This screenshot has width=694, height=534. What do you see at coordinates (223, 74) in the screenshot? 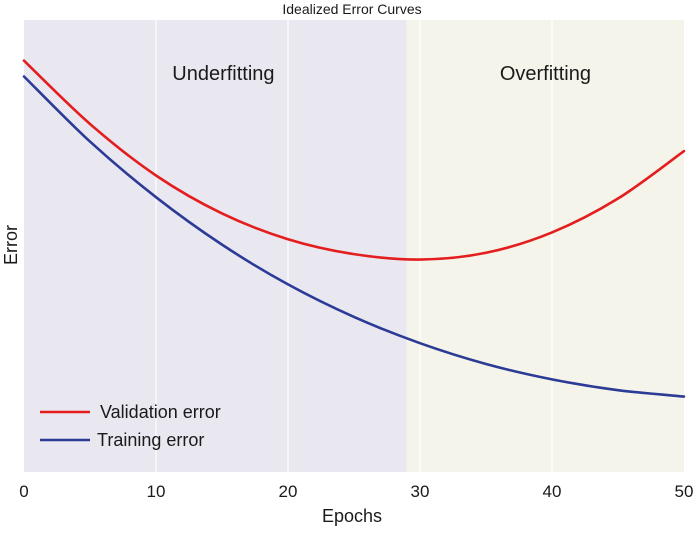
I see `region-label-underfitting: Underfitting` at bounding box center [223, 74].